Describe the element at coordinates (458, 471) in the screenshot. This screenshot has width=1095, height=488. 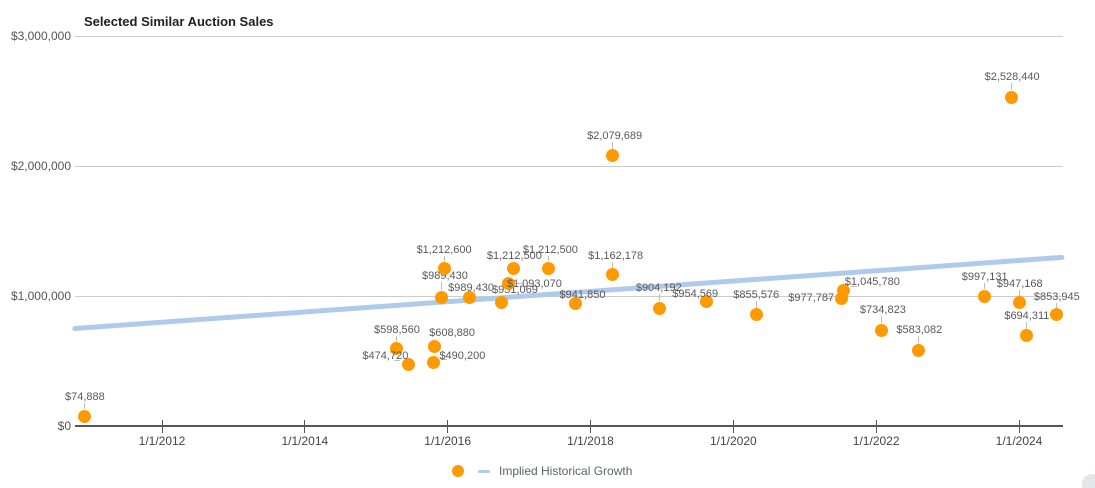
I see `series-marker-icon` at that location.